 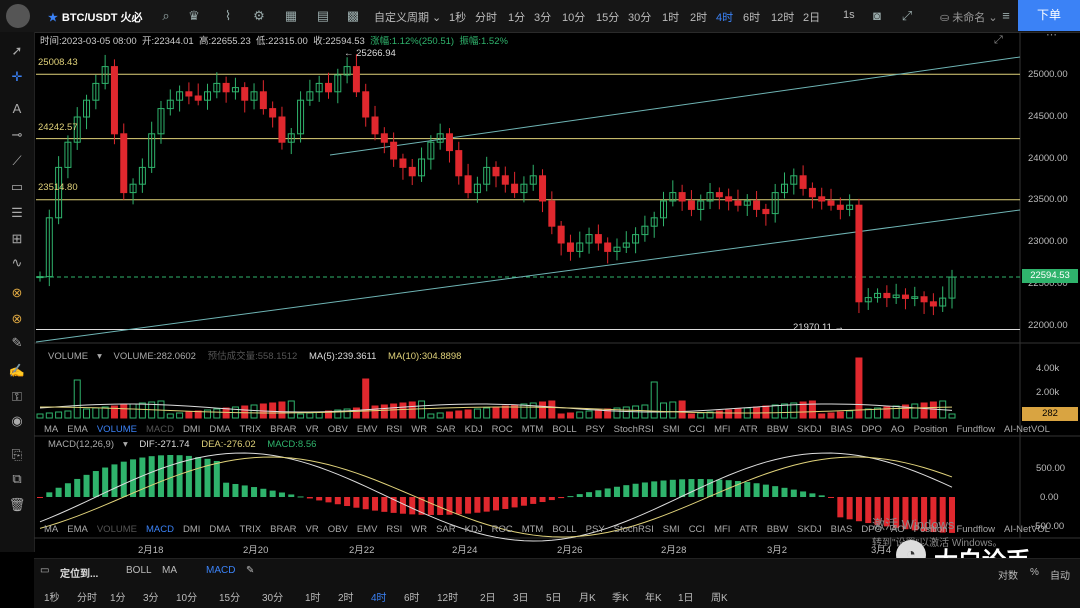 What do you see at coordinates (221, 570) in the screenshot?
I see `bottom-tab-macd: MACD` at bounding box center [221, 570].